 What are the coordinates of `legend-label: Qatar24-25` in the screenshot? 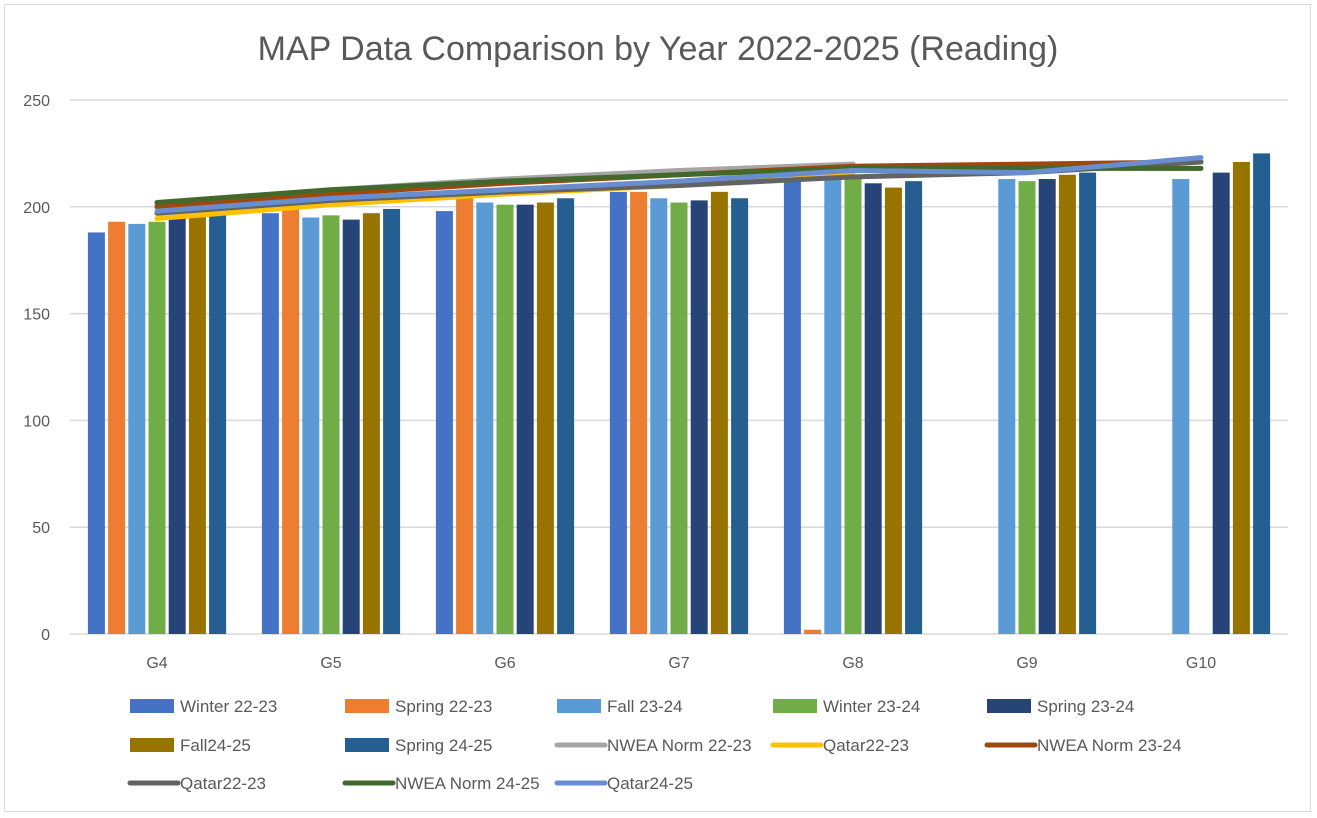 It's located at (650, 783).